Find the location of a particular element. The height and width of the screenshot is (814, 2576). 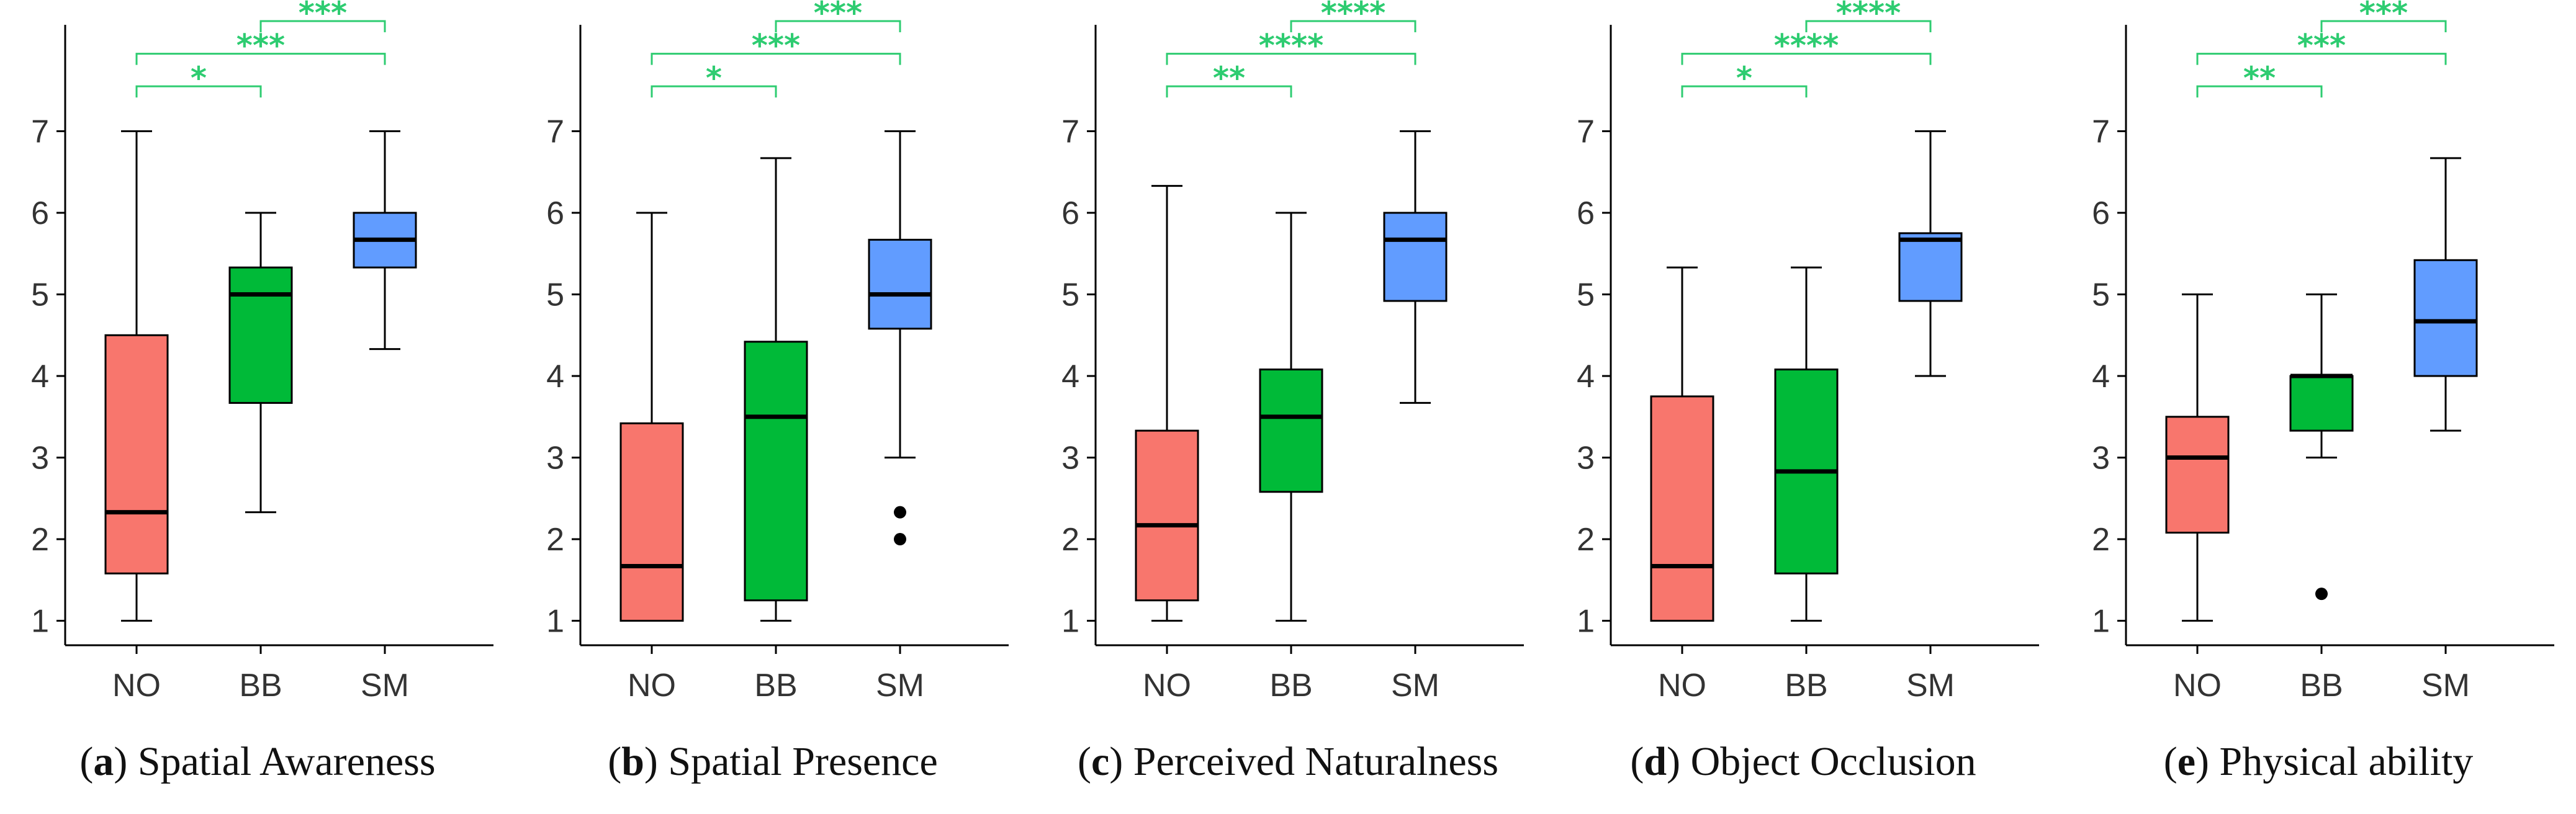

panel-d-y-tick-label-3: 3 is located at coordinates (1586, 459).